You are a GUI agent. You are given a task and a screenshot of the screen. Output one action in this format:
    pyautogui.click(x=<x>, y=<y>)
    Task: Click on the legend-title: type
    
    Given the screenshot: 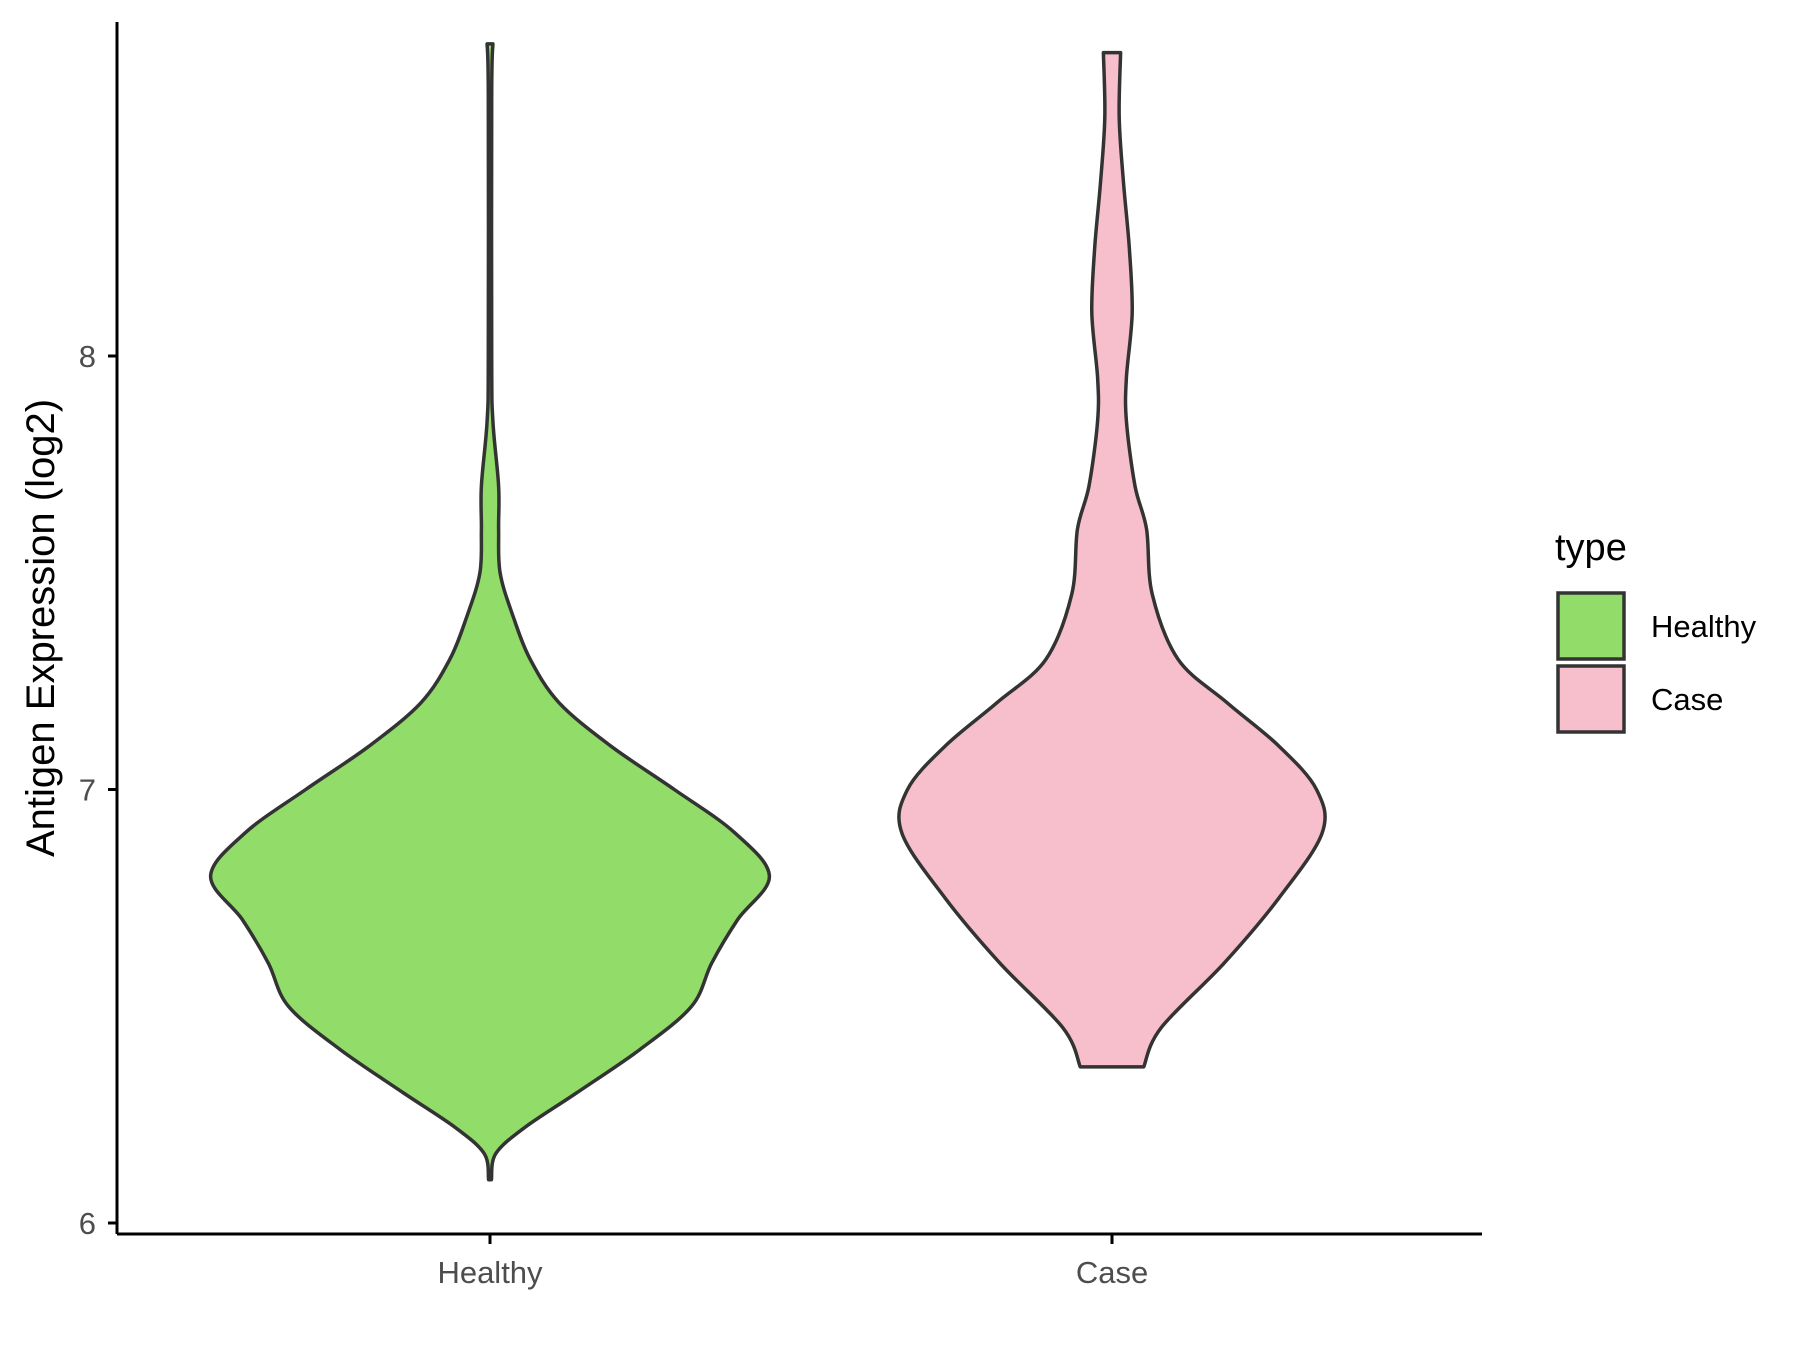 What is the action you would take?
    pyautogui.click(x=1591, y=548)
    